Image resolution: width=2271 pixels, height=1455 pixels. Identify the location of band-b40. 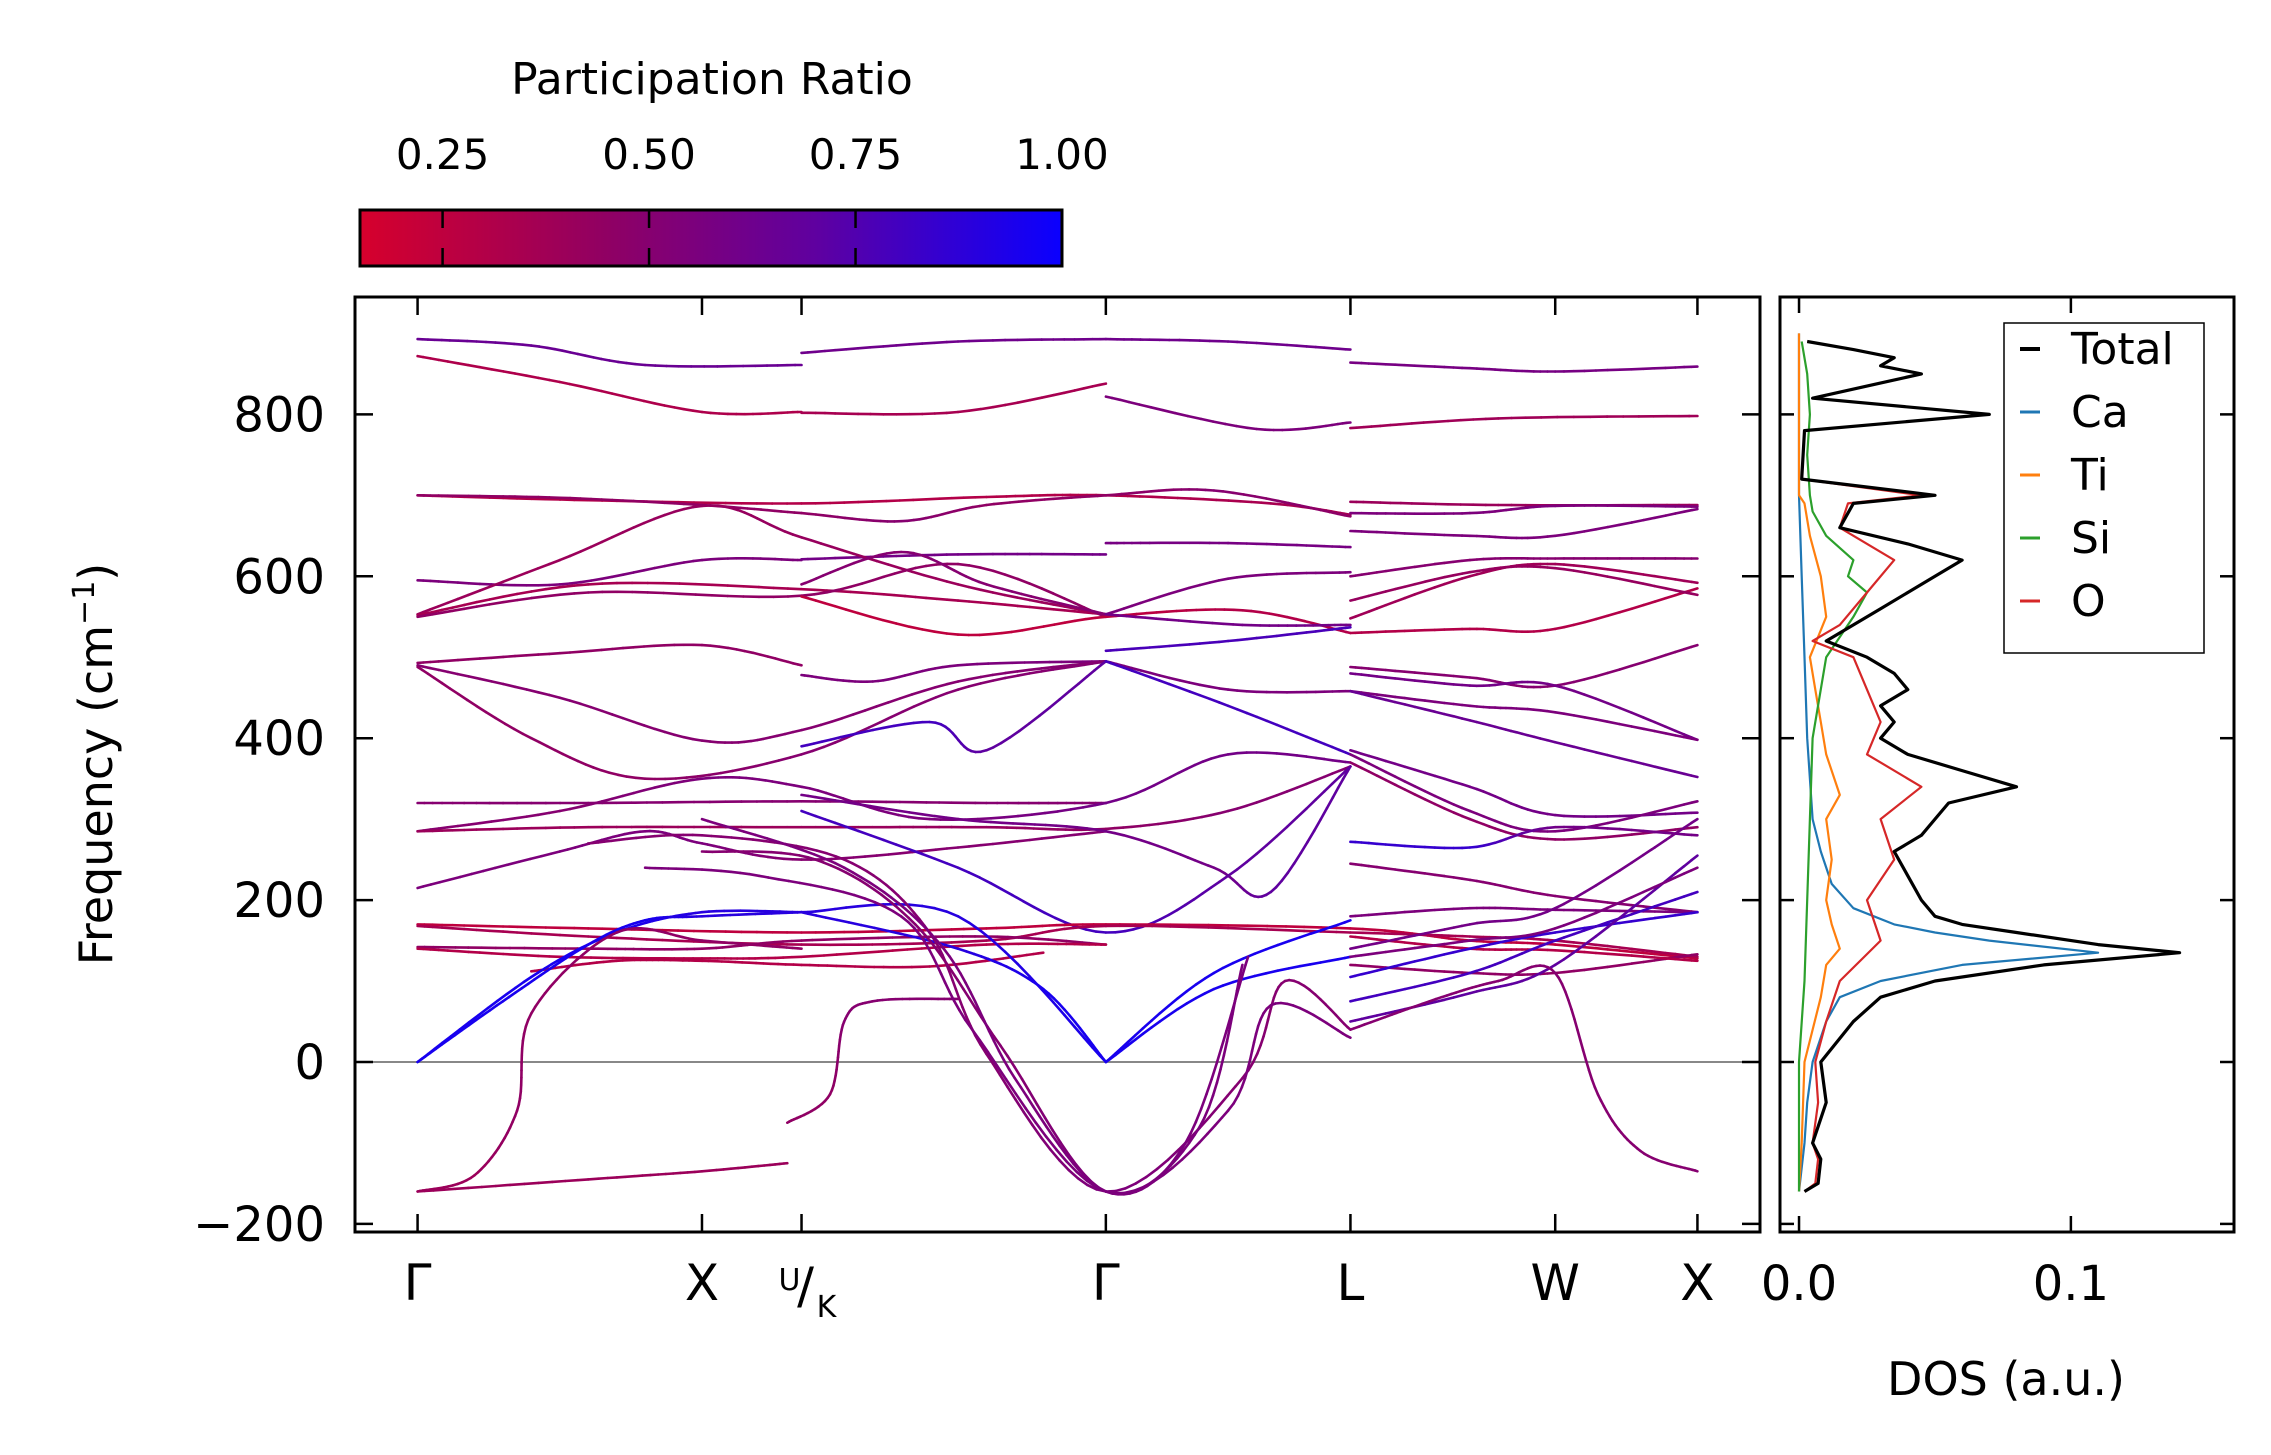
(762, 802).